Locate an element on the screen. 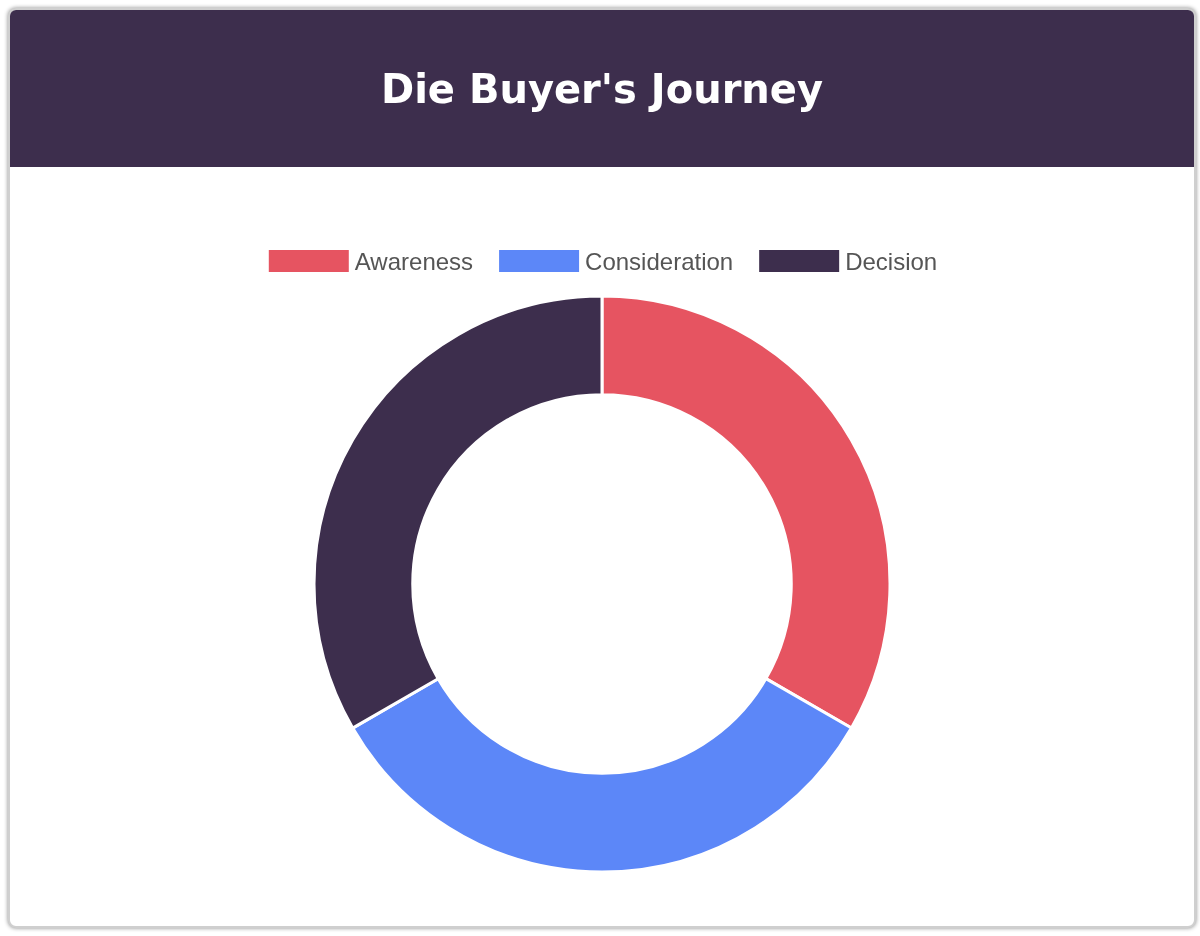  legend-label: Consideration is located at coordinates (659, 261).